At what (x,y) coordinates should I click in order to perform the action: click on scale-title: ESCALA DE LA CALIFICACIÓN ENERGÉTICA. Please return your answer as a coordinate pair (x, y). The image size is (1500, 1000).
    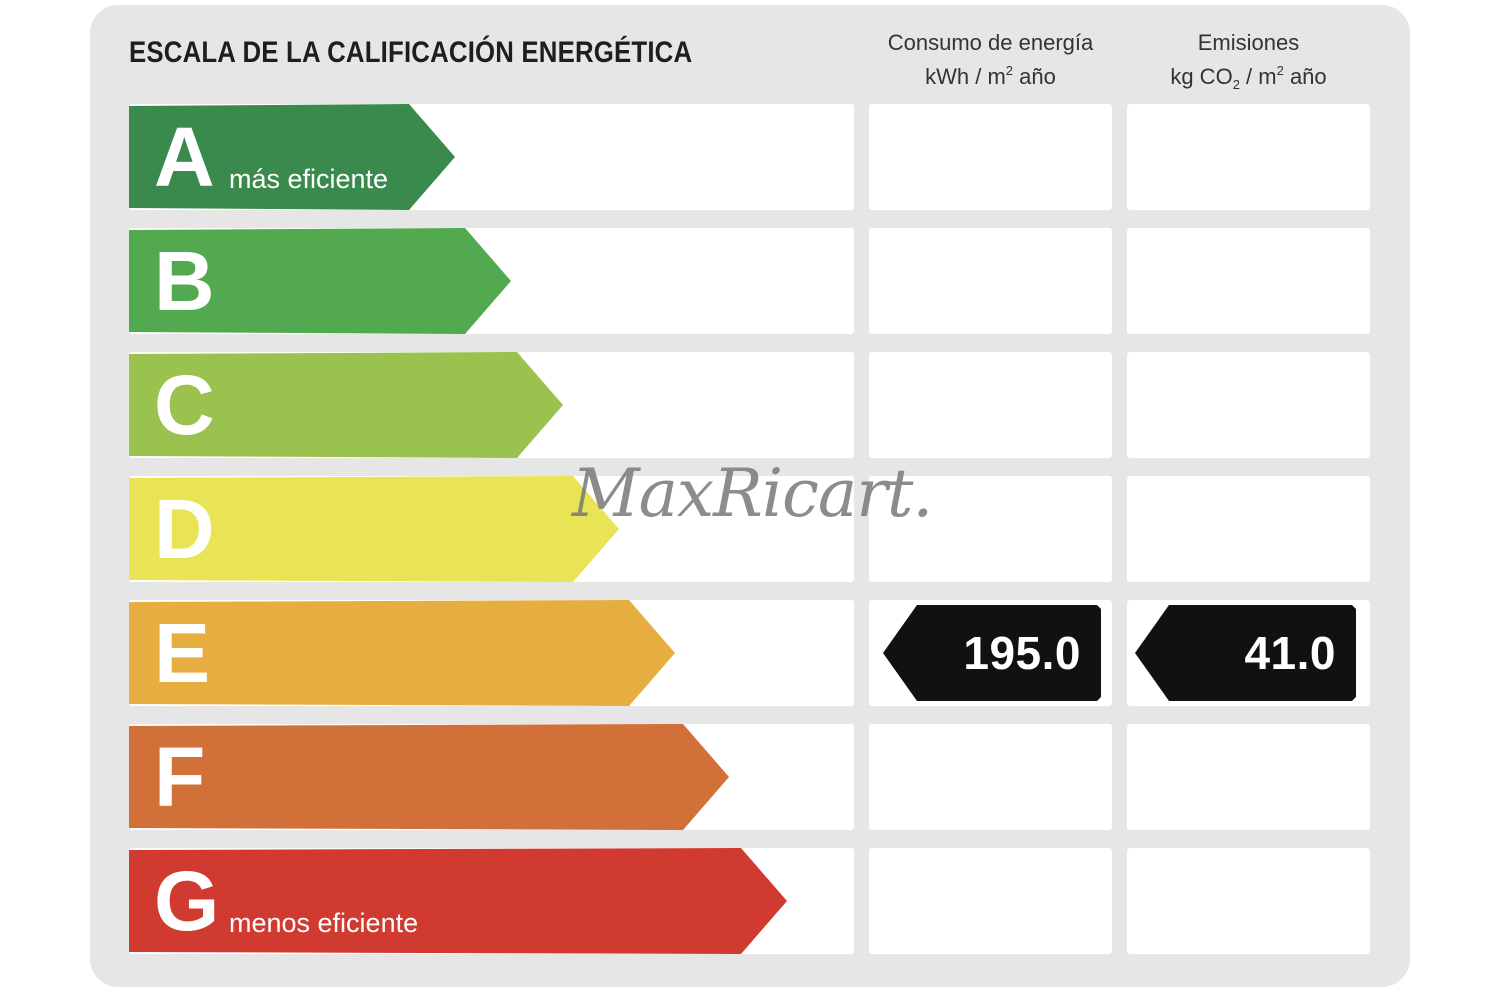
    Looking at the image, I should click on (411, 52).